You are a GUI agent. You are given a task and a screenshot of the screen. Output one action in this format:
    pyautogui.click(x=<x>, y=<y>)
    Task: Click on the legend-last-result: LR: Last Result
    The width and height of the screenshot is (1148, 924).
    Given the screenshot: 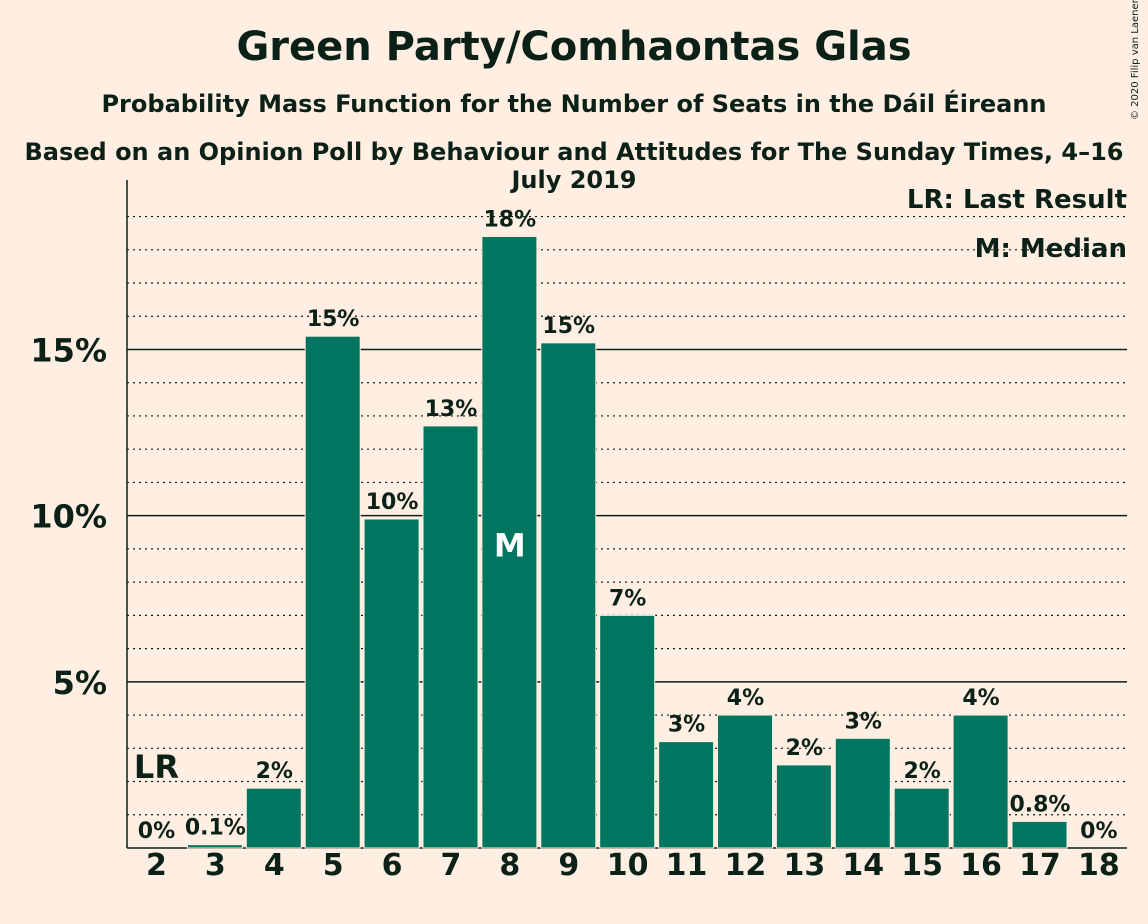 What is the action you would take?
    pyautogui.click(x=1017, y=200)
    